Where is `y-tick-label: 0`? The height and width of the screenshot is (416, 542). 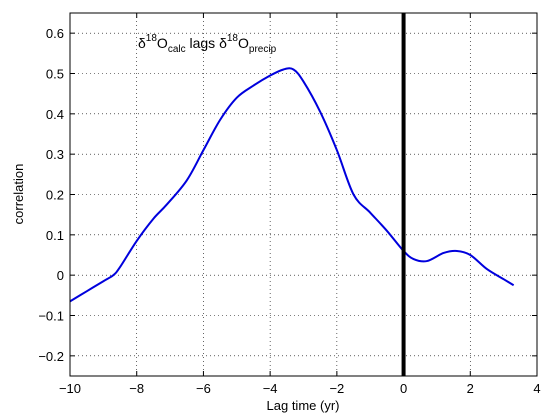 y-tick-label: 0 is located at coordinates (60, 275).